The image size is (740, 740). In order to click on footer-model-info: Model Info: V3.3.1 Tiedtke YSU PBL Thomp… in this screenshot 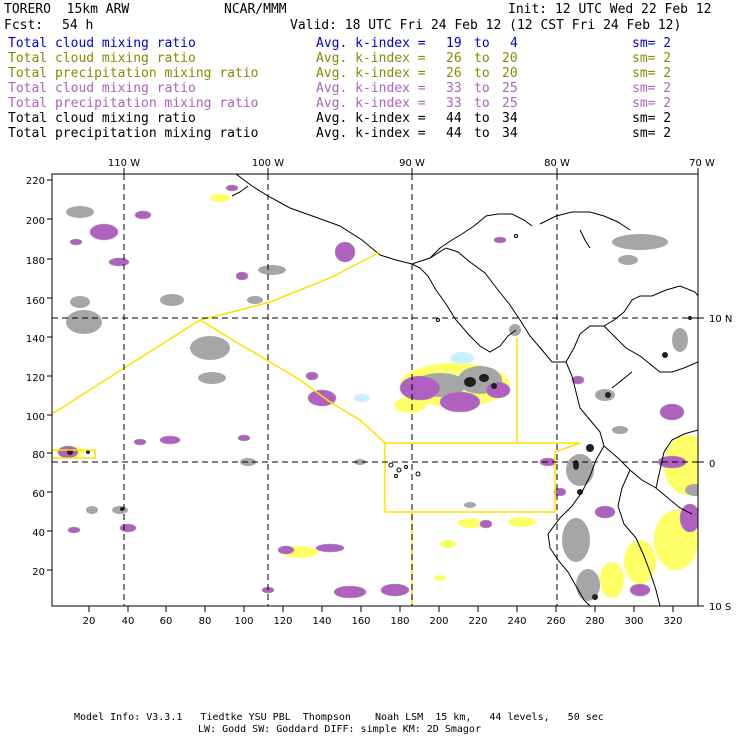, I will do `click(339, 717)`.